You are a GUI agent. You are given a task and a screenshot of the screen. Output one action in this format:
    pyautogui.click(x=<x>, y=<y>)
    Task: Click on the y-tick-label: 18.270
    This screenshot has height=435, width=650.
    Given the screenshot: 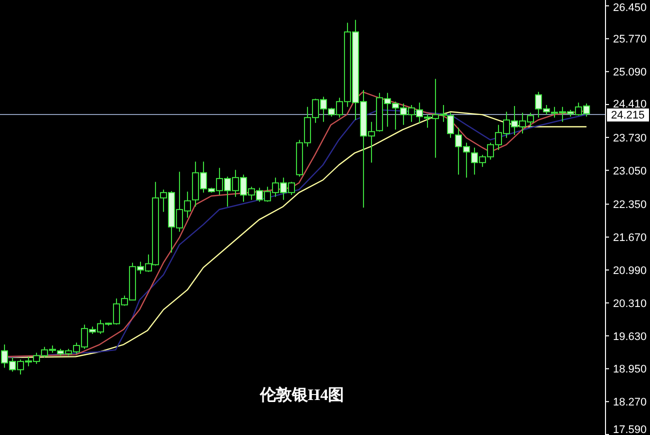 What is the action you would take?
    pyautogui.click(x=630, y=402)
    